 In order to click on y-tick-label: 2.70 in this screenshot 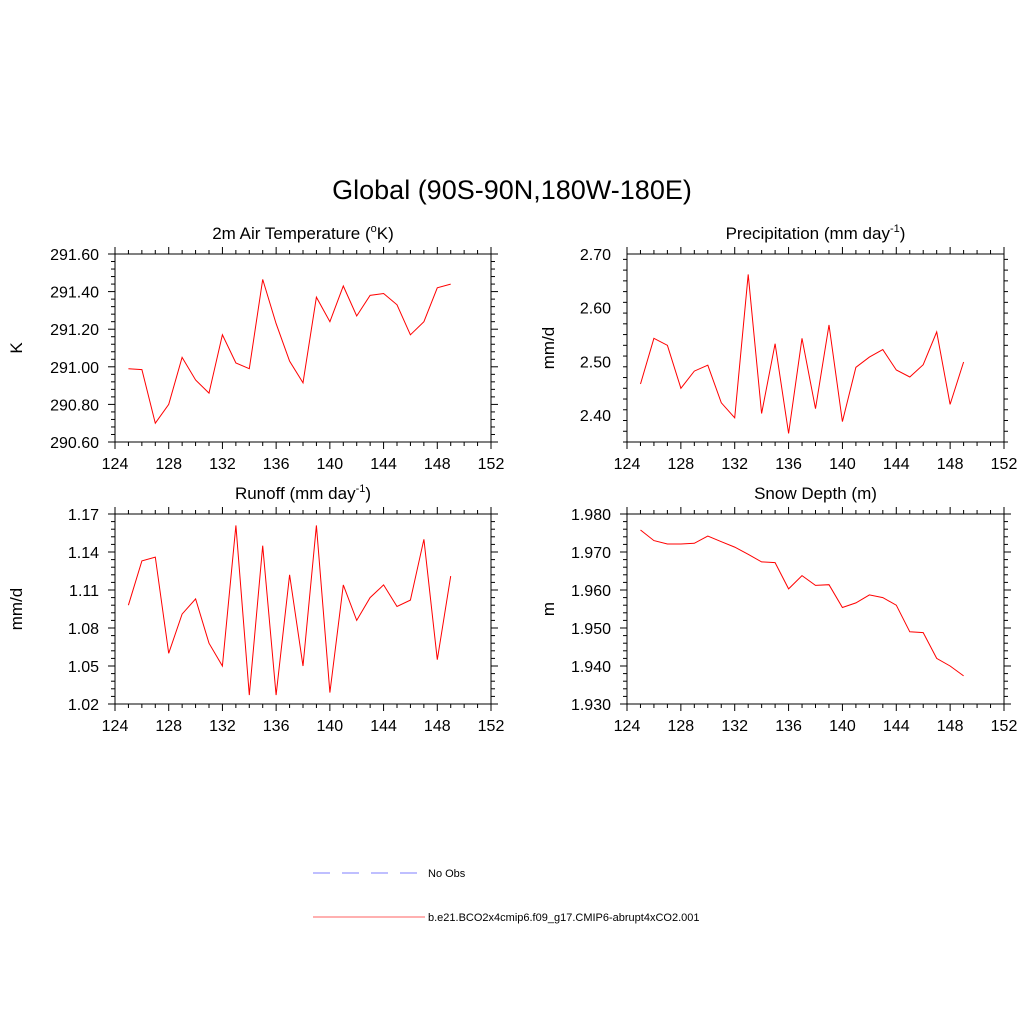, I will do `click(595, 255)`.